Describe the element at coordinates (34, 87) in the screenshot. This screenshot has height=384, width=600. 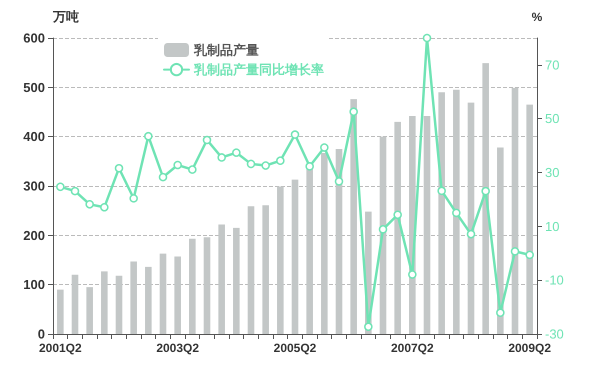
I see `y-tick-label: 500` at that location.